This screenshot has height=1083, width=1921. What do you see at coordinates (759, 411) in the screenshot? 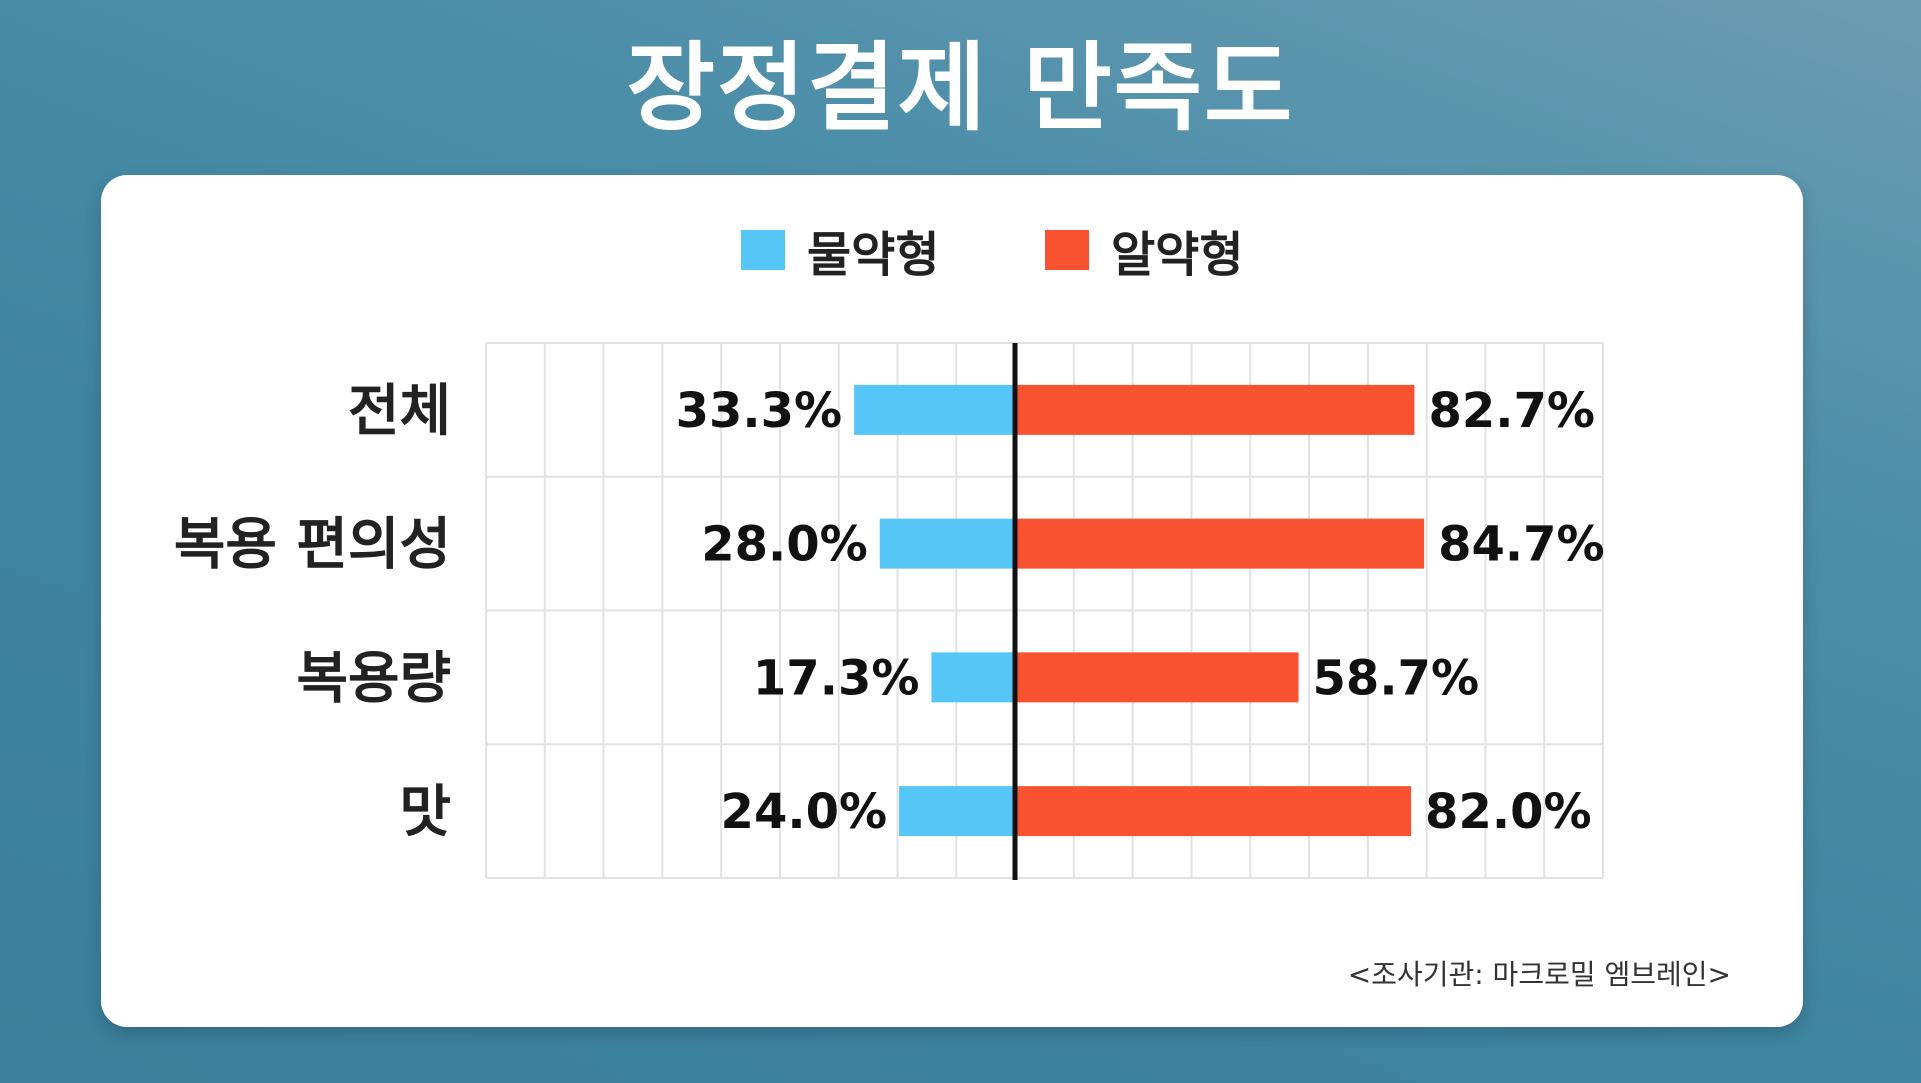
I see `data-label-water-type: 33.3%` at bounding box center [759, 411].